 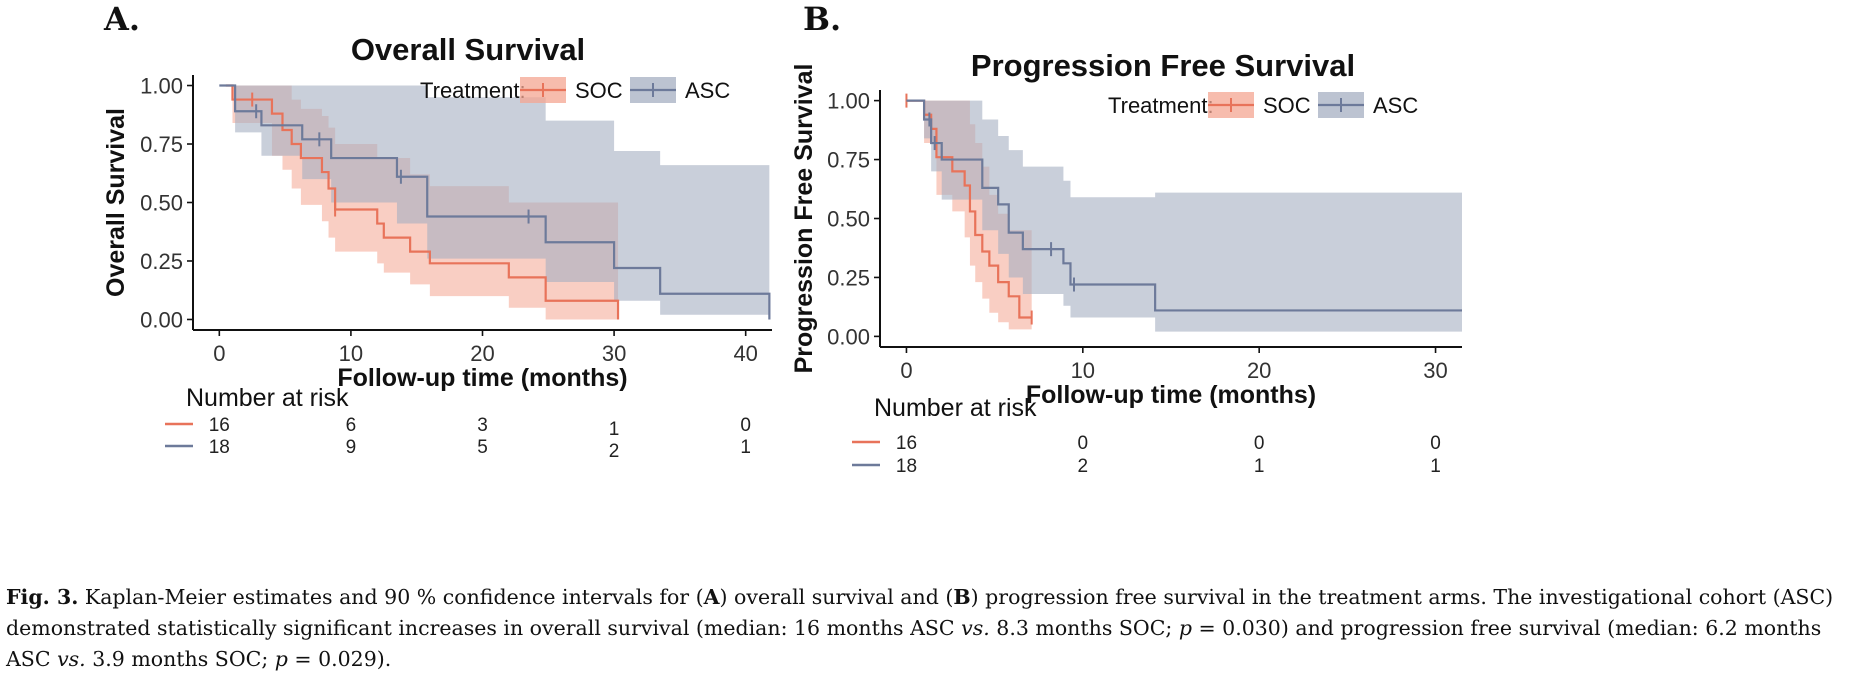 I want to click on risk-count: 6, so click(x=351, y=425).